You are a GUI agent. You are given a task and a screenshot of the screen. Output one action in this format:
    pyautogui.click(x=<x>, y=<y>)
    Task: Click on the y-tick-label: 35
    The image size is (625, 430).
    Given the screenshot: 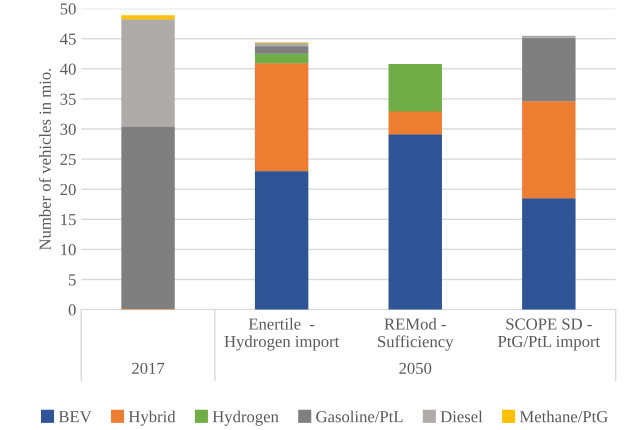 What is the action you would take?
    pyautogui.click(x=68, y=99)
    